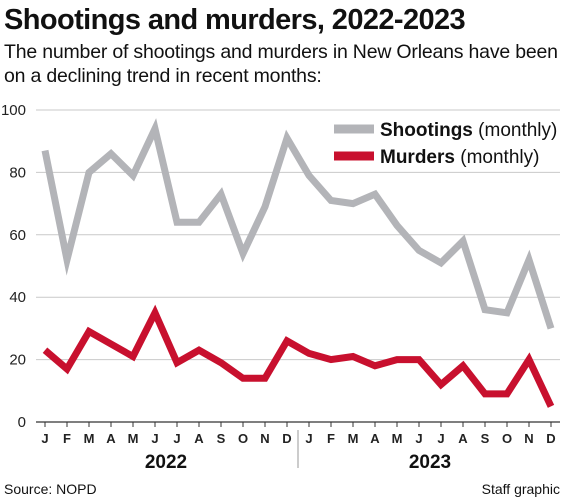 Image resolution: width=566 pixels, height=500 pixels. Describe the element at coordinates (468, 130) in the screenshot. I see `legend-label-shootings: Shootings (monthly)` at that location.